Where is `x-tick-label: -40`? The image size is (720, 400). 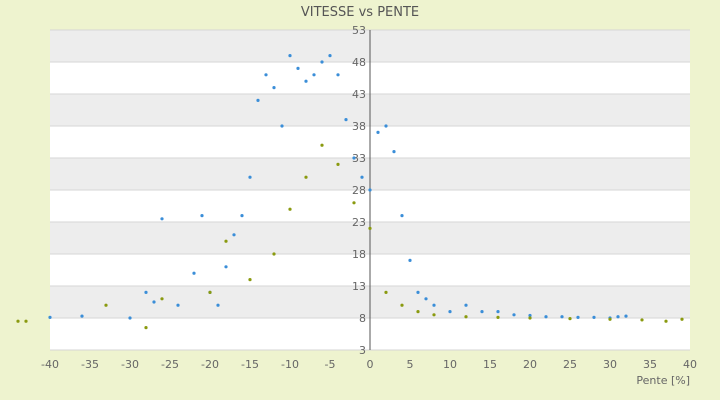
x-tick-label: -40 is located at coordinates (50, 364).